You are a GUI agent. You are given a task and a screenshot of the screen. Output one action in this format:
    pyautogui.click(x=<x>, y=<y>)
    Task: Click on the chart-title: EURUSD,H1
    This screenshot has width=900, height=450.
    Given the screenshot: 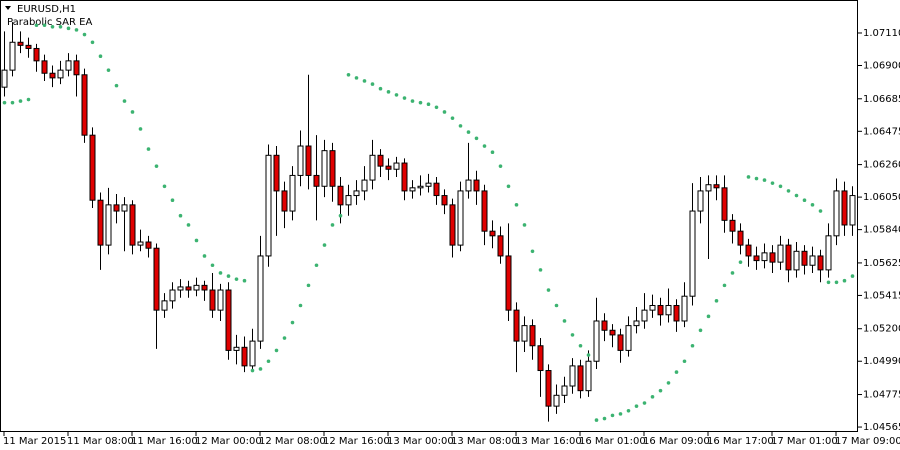 What is the action you would take?
    pyautogui.click(x=46, y=9)
    